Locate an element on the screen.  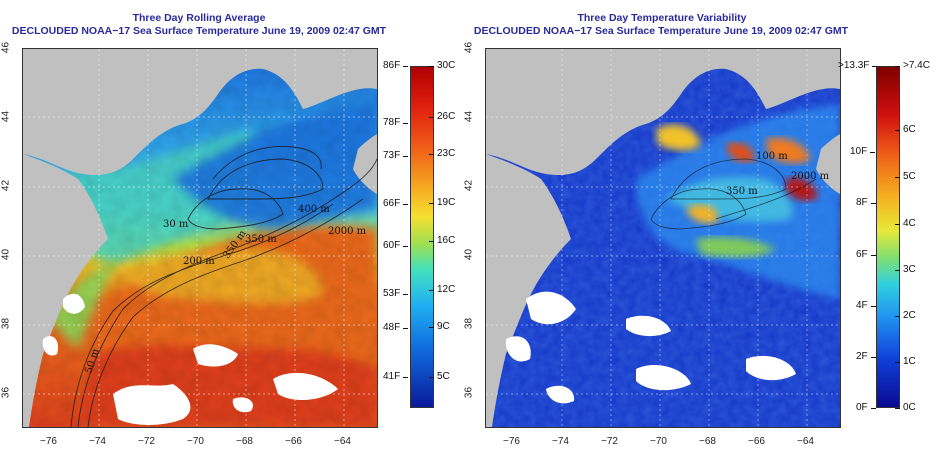
contour-label-400m: 400 m is located at coordinates (314, 209).